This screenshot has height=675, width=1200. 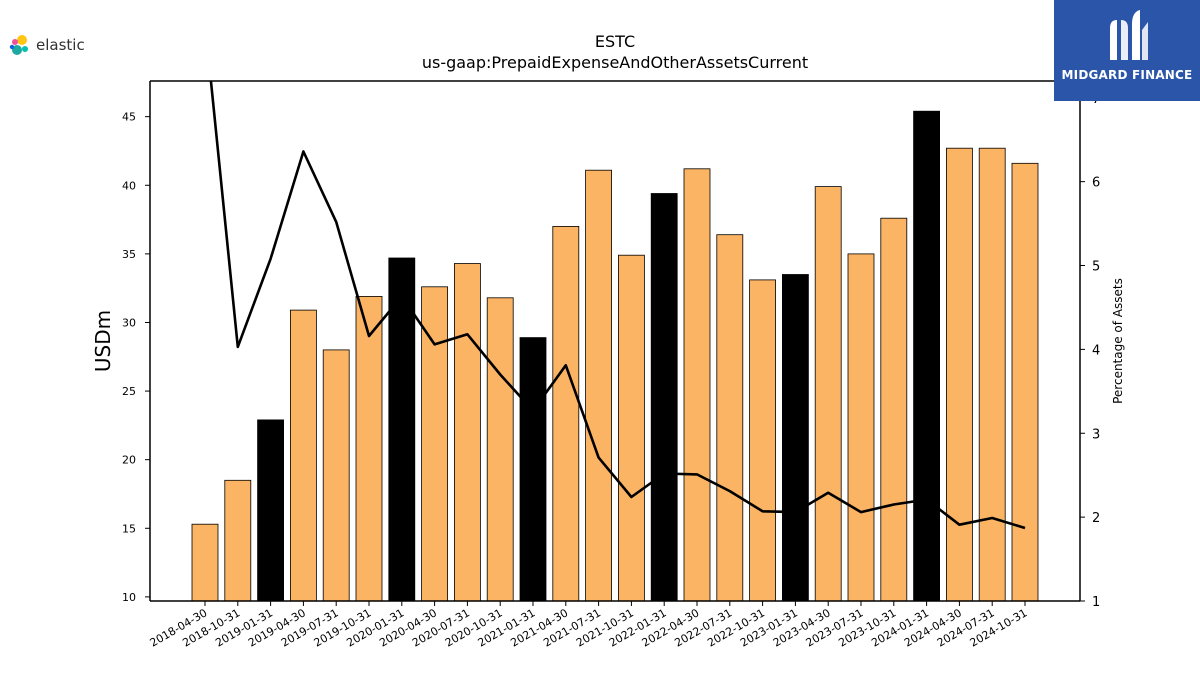 I want to click on y-tick-label: 10, so click(x=129, y=597).